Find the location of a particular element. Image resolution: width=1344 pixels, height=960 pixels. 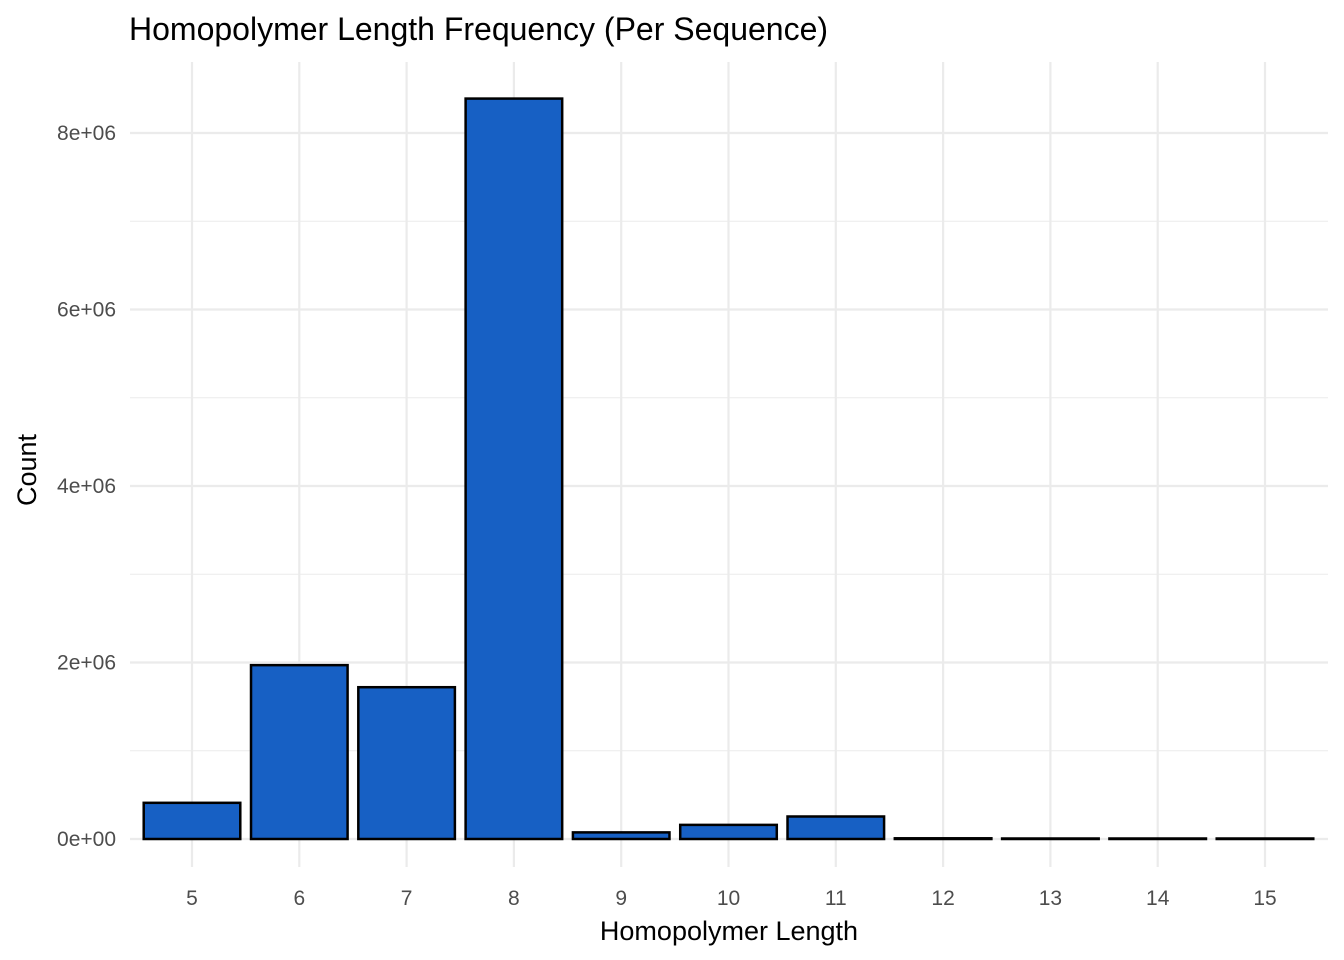

x-tick-label: 8 is located at coordinates (514, 898).